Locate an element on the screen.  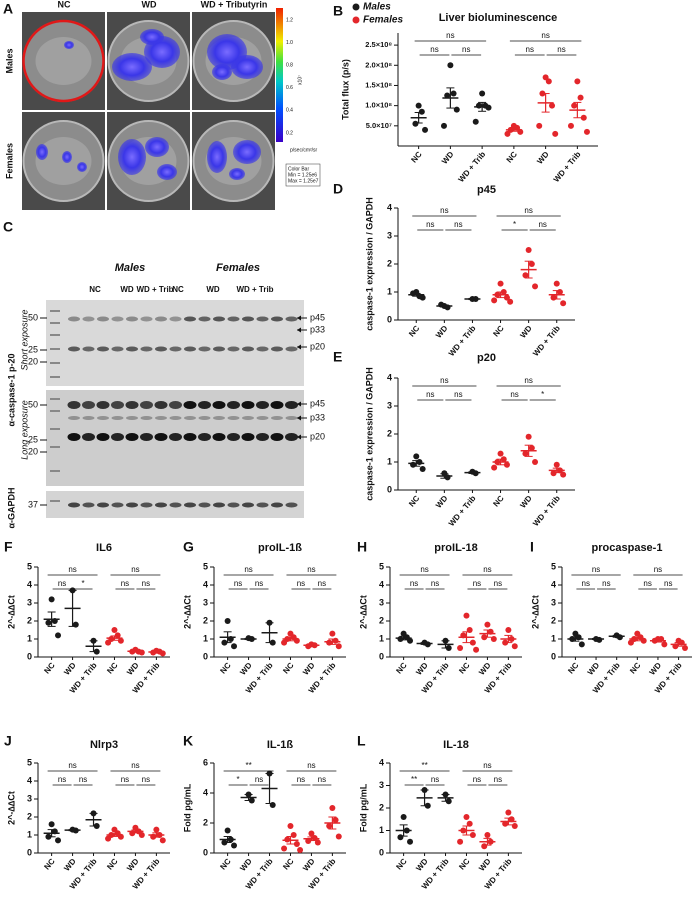
y-axis-label: 2^-∆∆Ct is located at coordinates (535, 612).